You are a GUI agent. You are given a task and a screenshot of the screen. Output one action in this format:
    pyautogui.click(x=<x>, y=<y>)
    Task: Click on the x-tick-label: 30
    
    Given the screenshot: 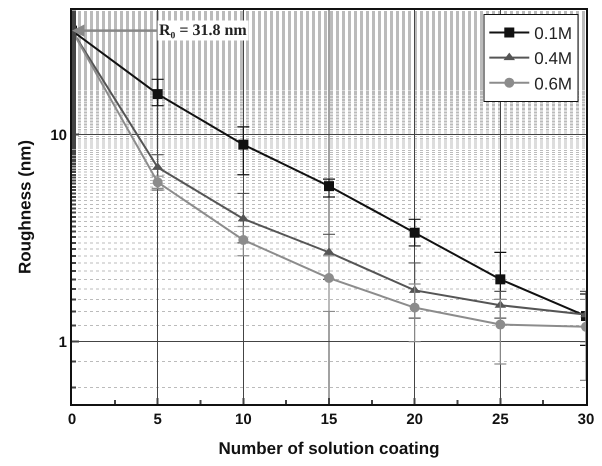 What is the action you would take?
    pyautogui.click(x=586, y=419)
    